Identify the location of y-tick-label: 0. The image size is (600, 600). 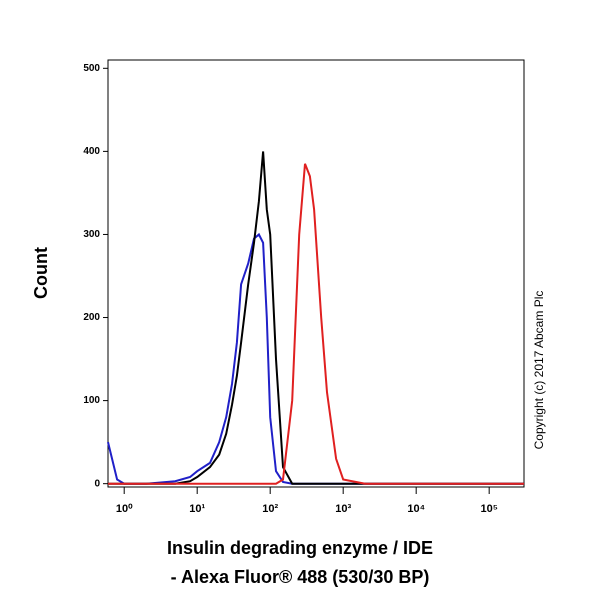
(97, 483).